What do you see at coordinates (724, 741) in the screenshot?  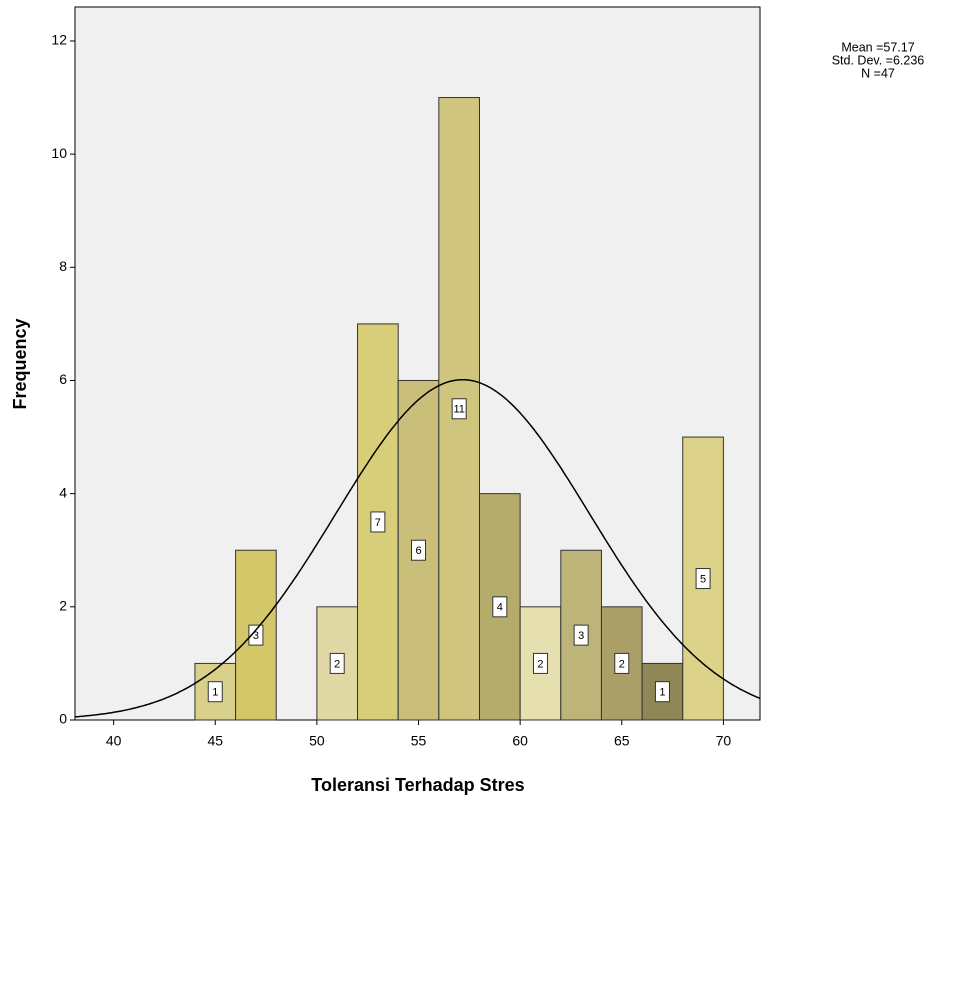 I see `x-tick-label: 70` at bounding box center [724, 741].